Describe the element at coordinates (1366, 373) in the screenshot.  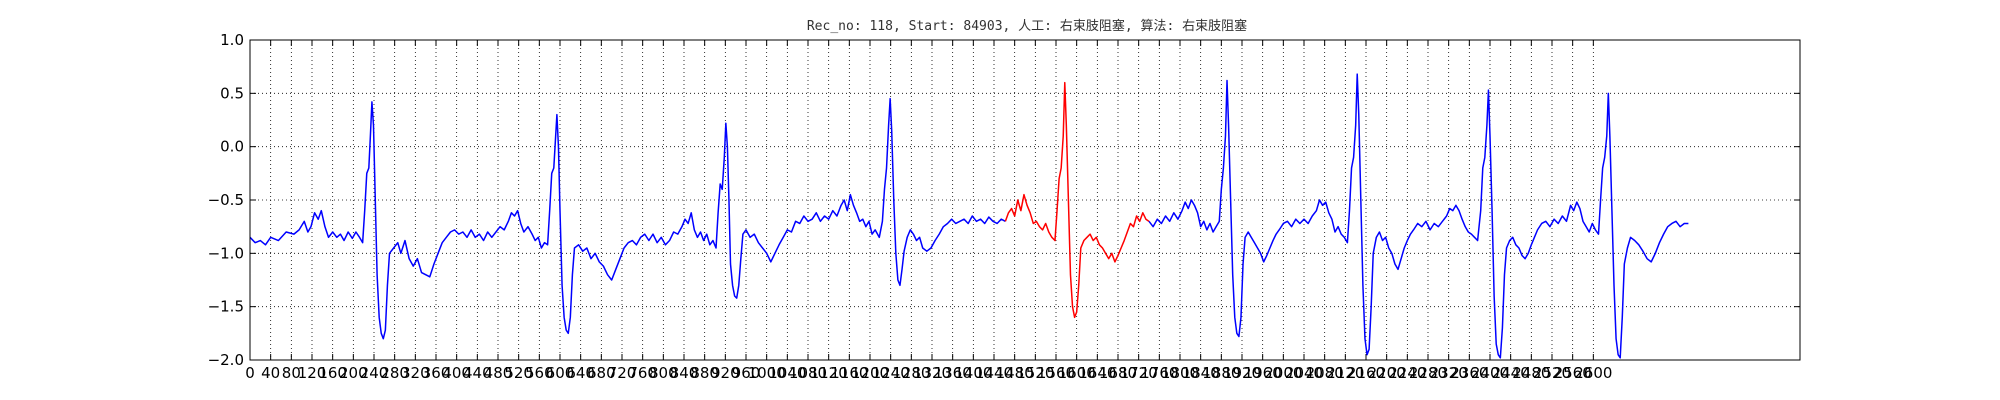
I see `x-tick-label: 2160` at that location.